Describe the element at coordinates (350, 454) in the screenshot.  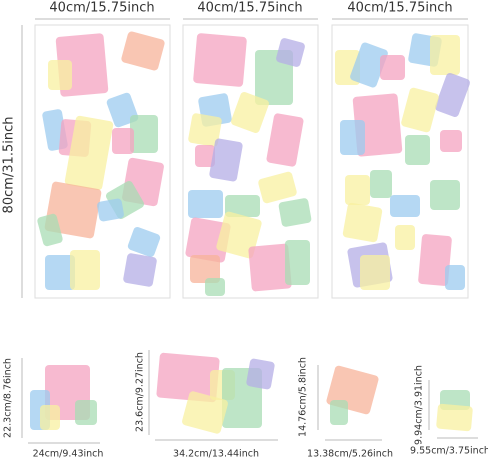
I see `piece-width: 13.38cm/5.26inch` at that location.